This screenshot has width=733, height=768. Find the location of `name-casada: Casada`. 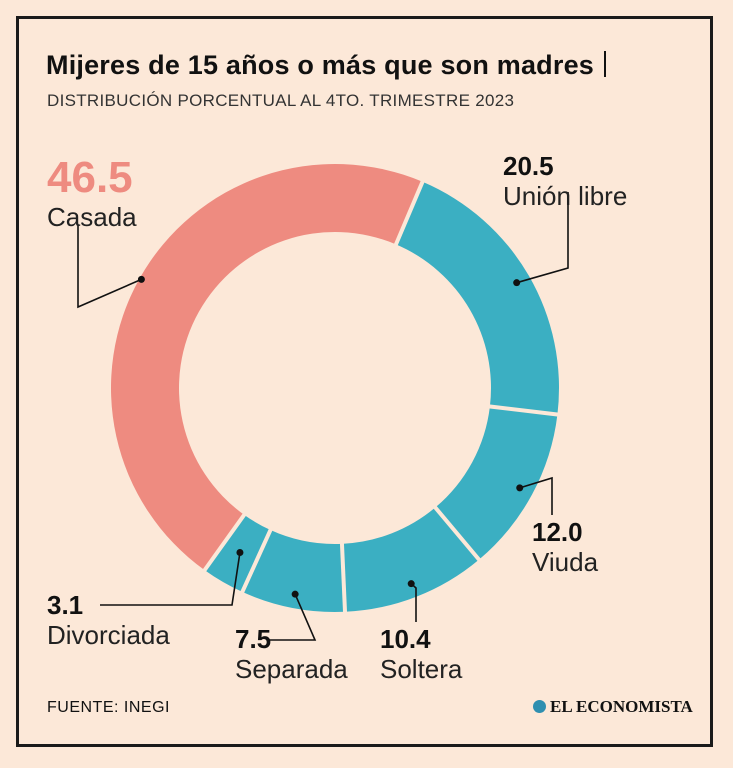

name-casada: Casada is located at coordinates (92, 217).